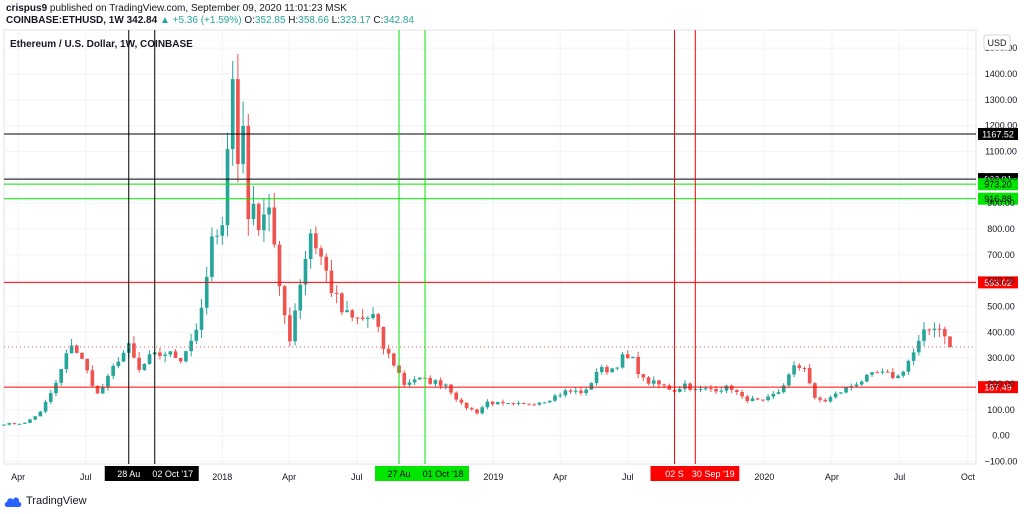  I want to click on y-tick-label: 700.00, so click(1001, 255).